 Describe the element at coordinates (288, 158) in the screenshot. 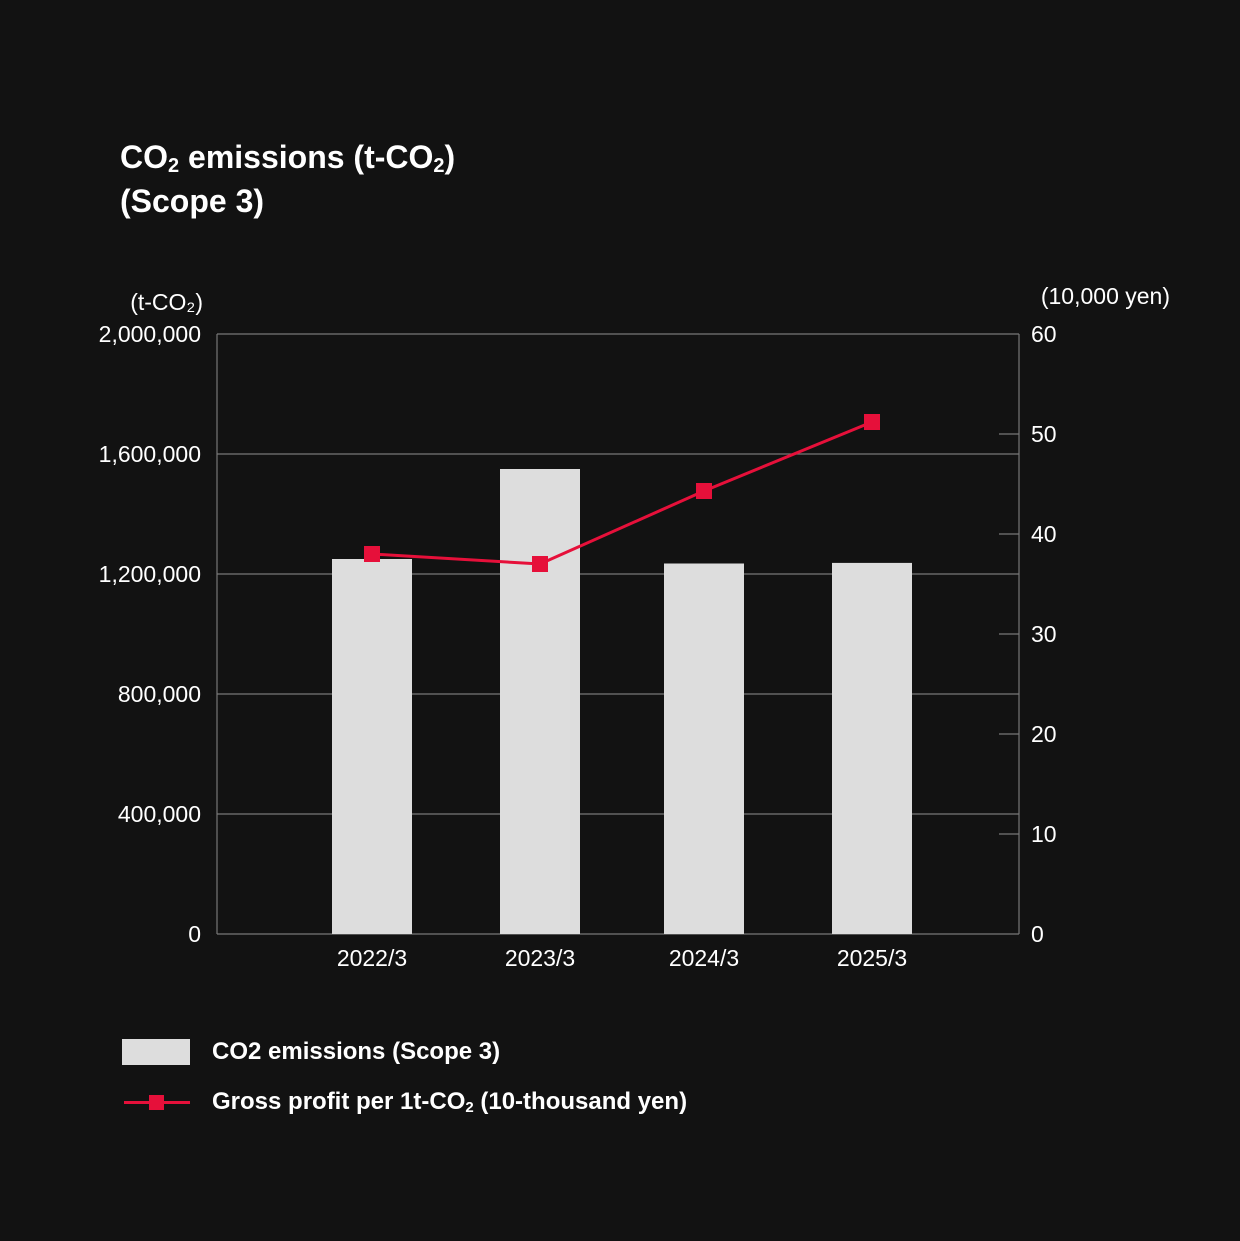

I see `chart-title-line1: CO2 emissions (t-CO2)` at that location.